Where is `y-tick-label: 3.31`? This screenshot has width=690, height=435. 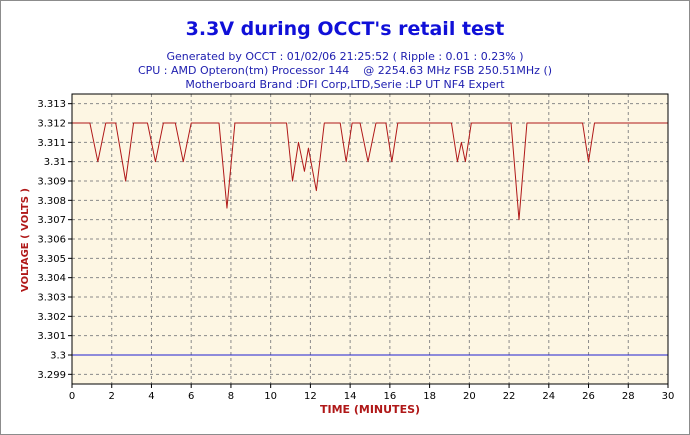
y-tick-label: 3.31 is located at coordinates (55, 162).